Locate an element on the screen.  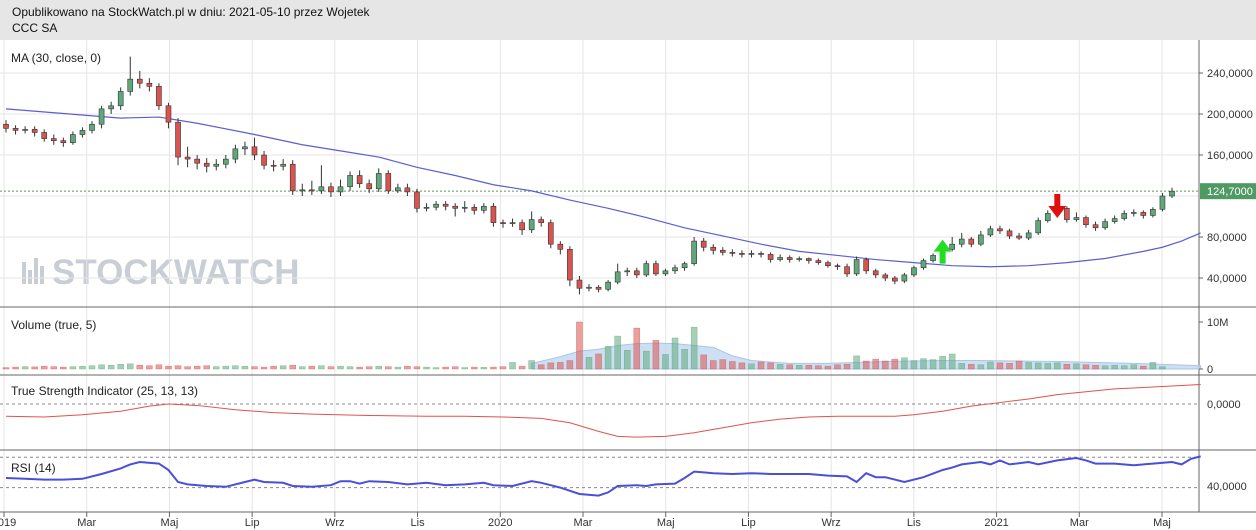
instrument-name: CCC SA is located at coordinates (35, 28).